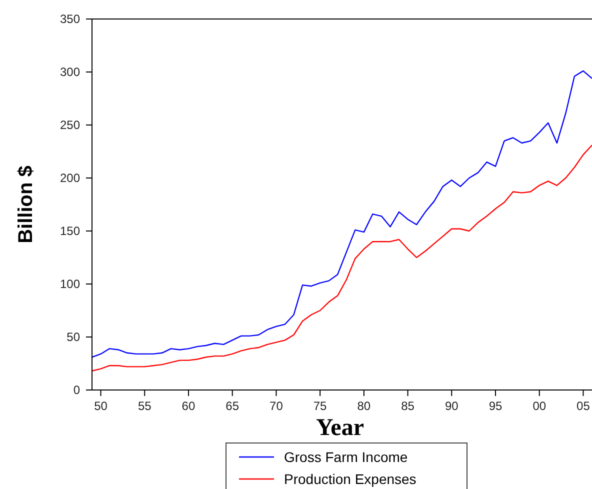 The height and width of the screenshot is (489, 592). Describe the element at coordinates (73, 337) in the screenshot. I see `y-tick-label: 50` at that location.